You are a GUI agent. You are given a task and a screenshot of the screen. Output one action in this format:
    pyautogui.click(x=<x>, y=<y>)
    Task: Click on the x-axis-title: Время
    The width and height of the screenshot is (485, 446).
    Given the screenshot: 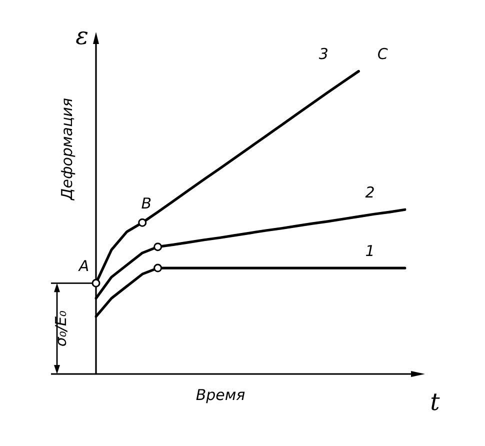 What is the action you would take?
    pyautogui.click(x=221, y=395)
    